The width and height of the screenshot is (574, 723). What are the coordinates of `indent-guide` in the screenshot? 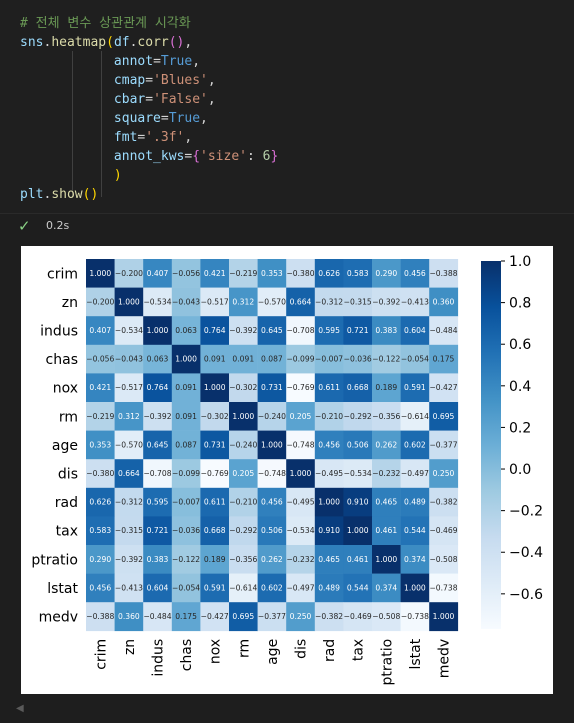 It's located at (72, 124).